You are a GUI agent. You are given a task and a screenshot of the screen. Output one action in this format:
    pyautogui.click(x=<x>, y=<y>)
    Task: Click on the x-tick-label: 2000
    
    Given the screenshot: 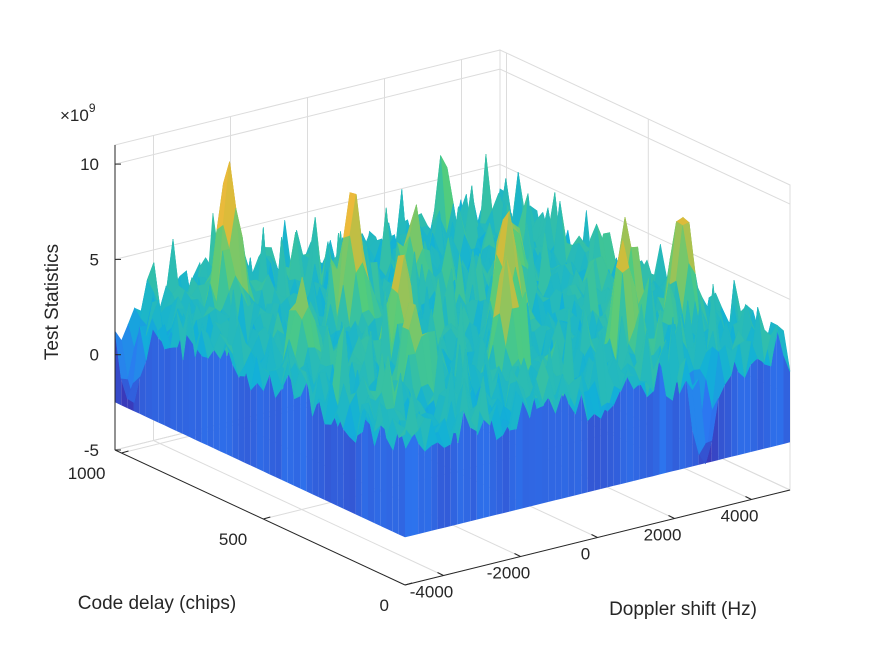 What is the action you would take?
    pyautogui.click(x=663, y=535)
    